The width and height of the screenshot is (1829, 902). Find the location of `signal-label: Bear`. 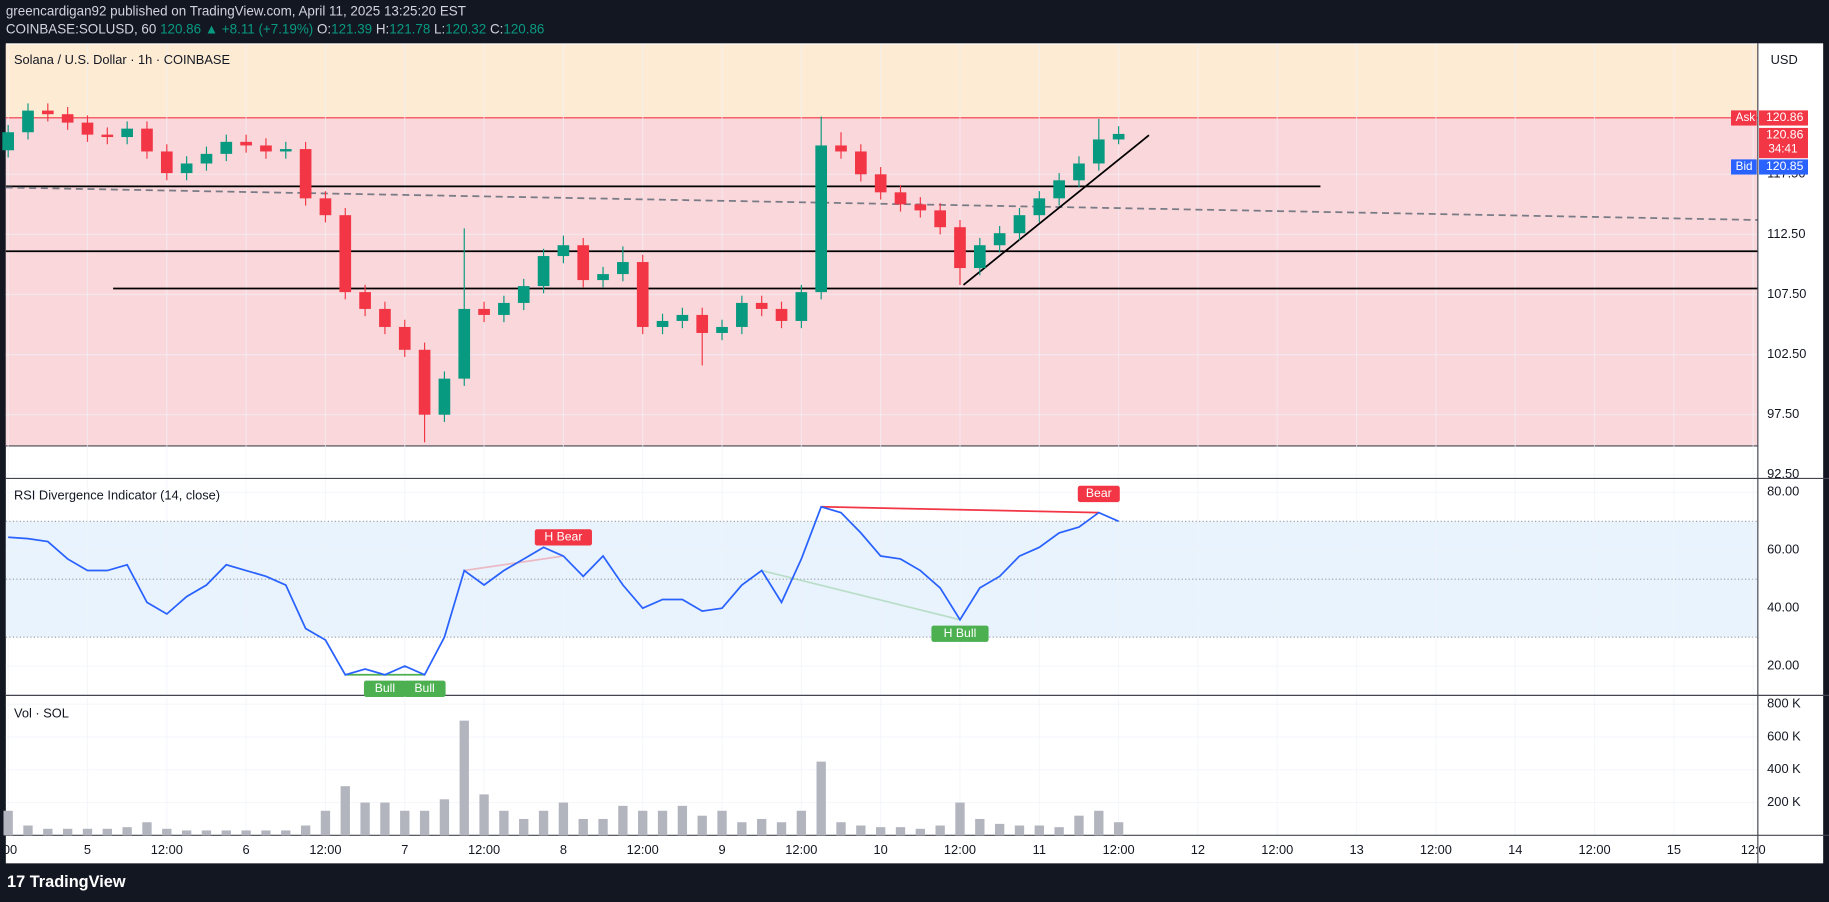

signal-label: Bear is located at coordinates (1099, 493).